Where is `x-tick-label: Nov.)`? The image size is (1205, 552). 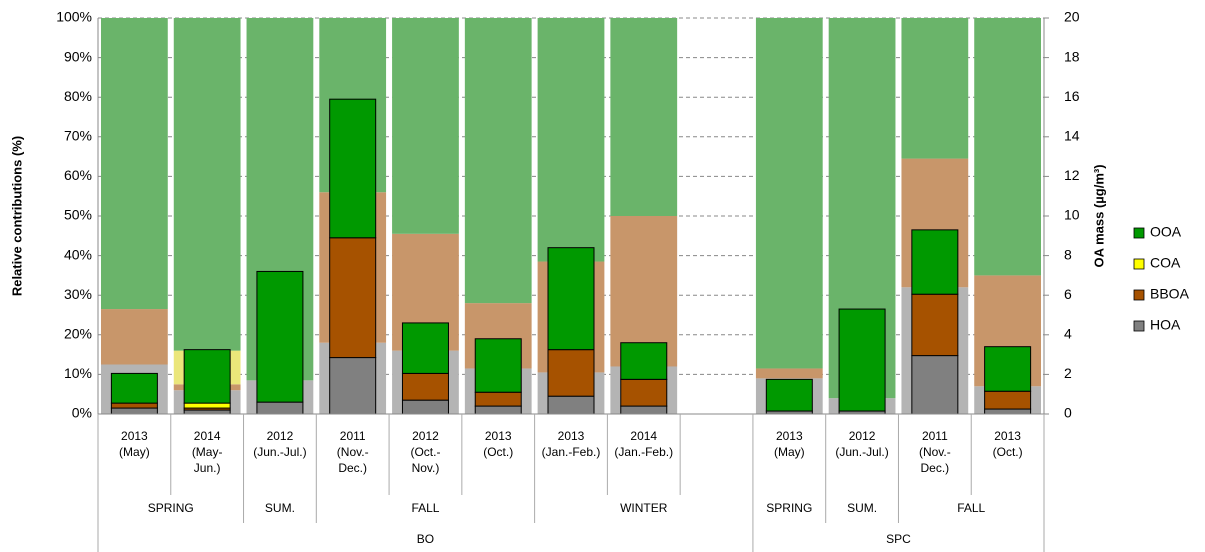 x-tick-label: Nov.) is located at coordinates (426, 468).